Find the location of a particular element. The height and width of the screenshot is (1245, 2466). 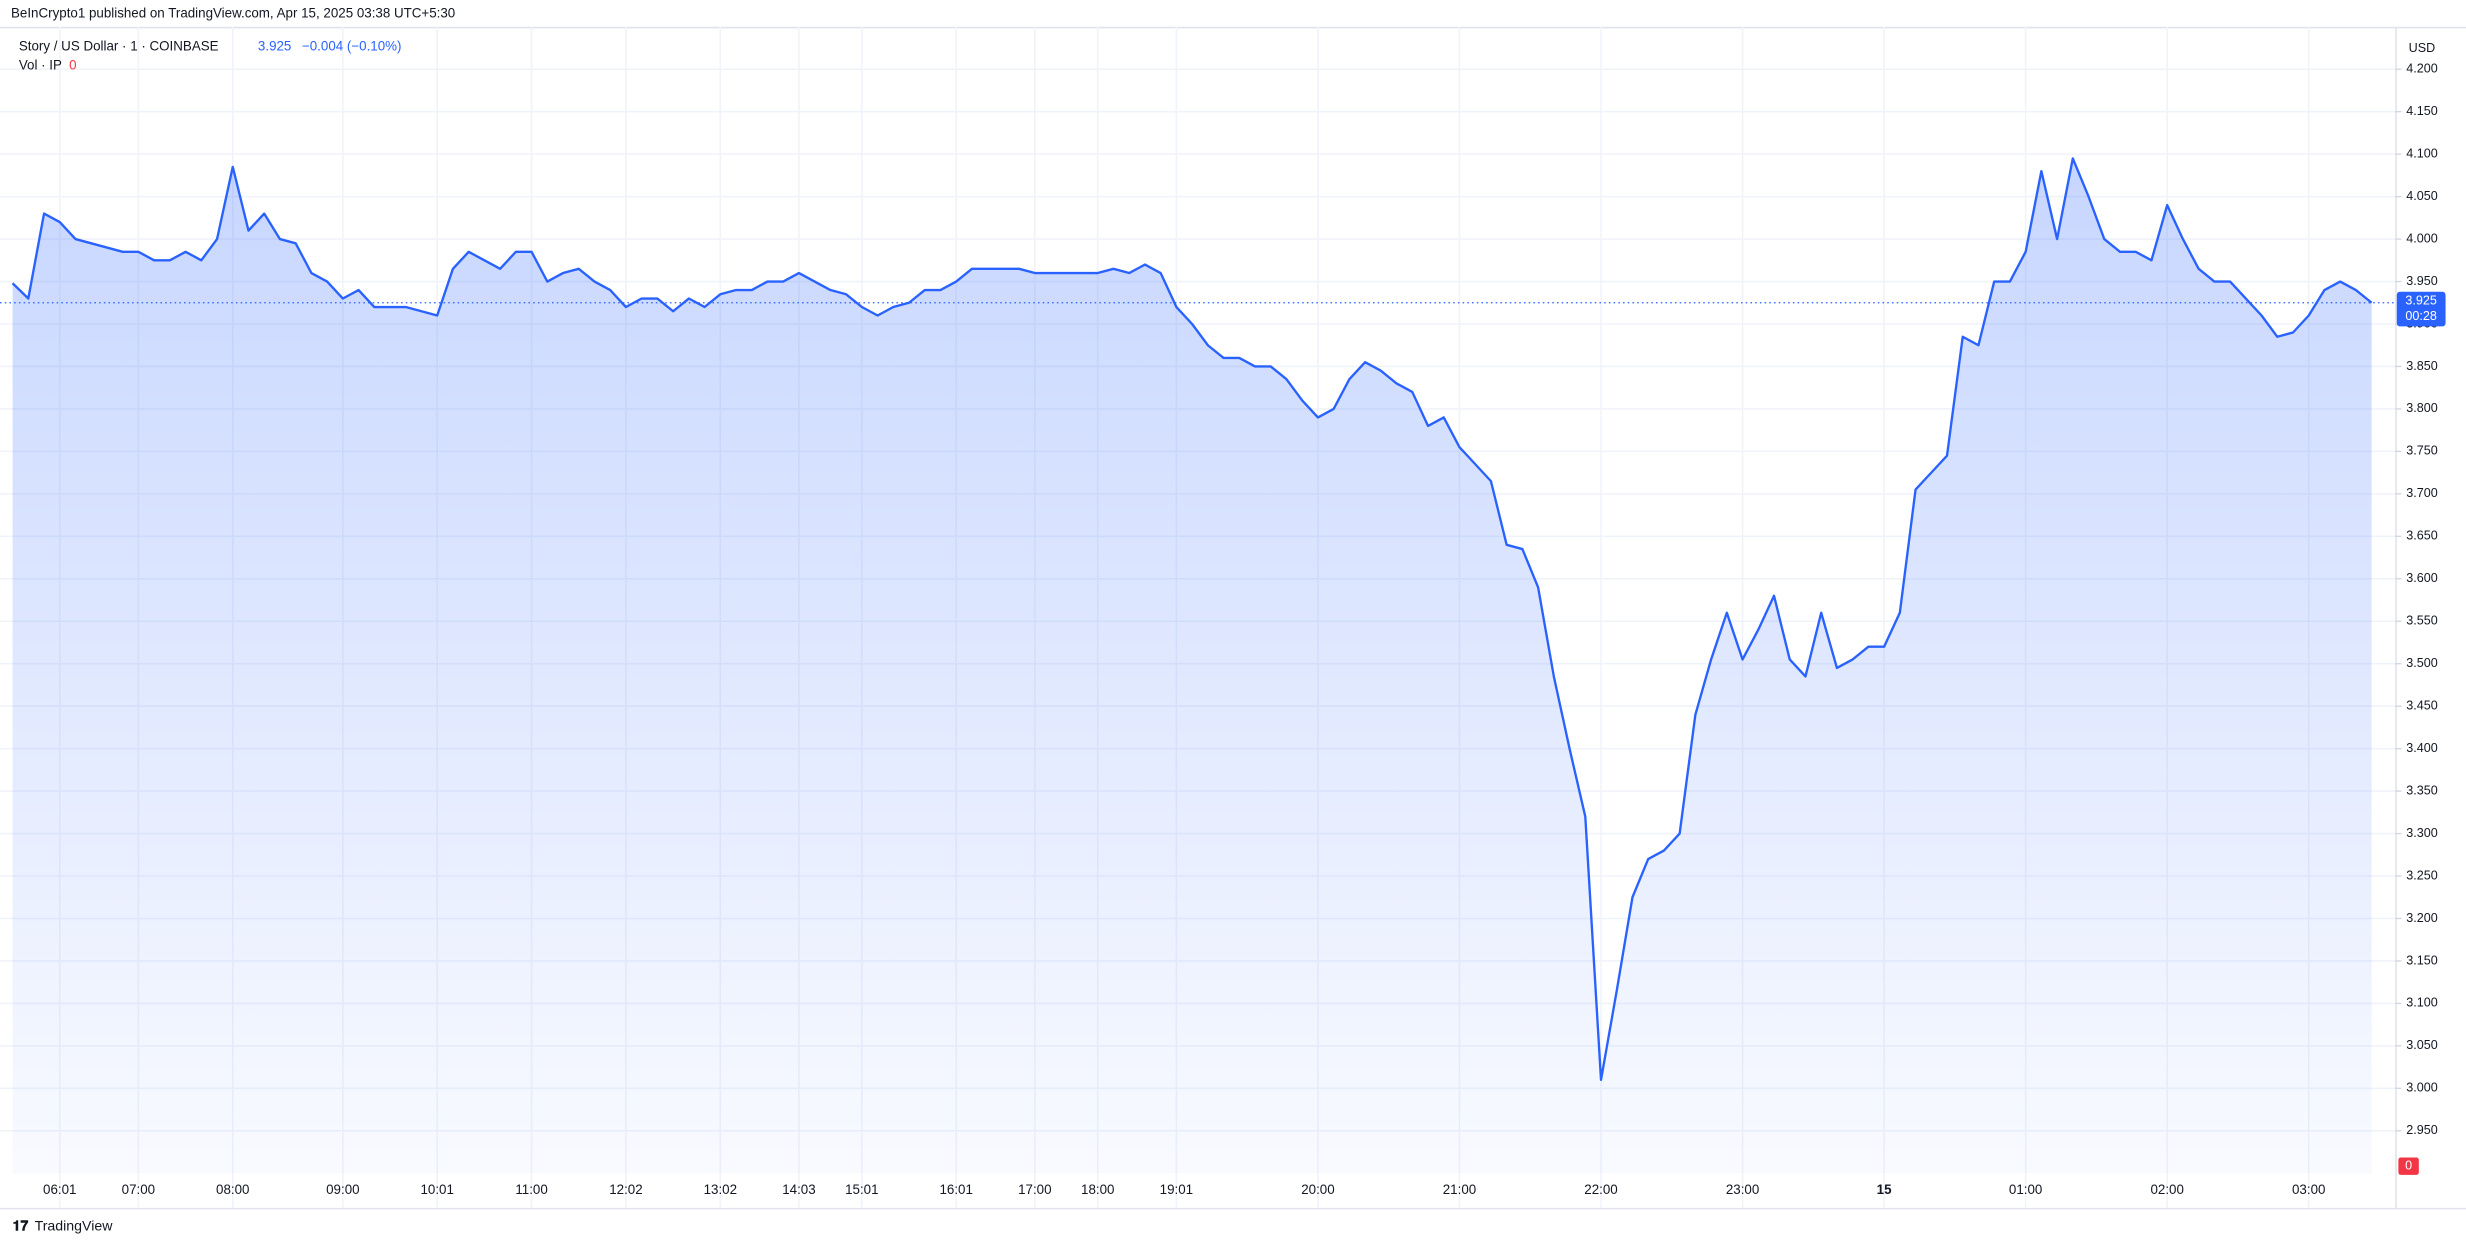

x-tick-label: 10:01 is located at coordinates (436, 1189).